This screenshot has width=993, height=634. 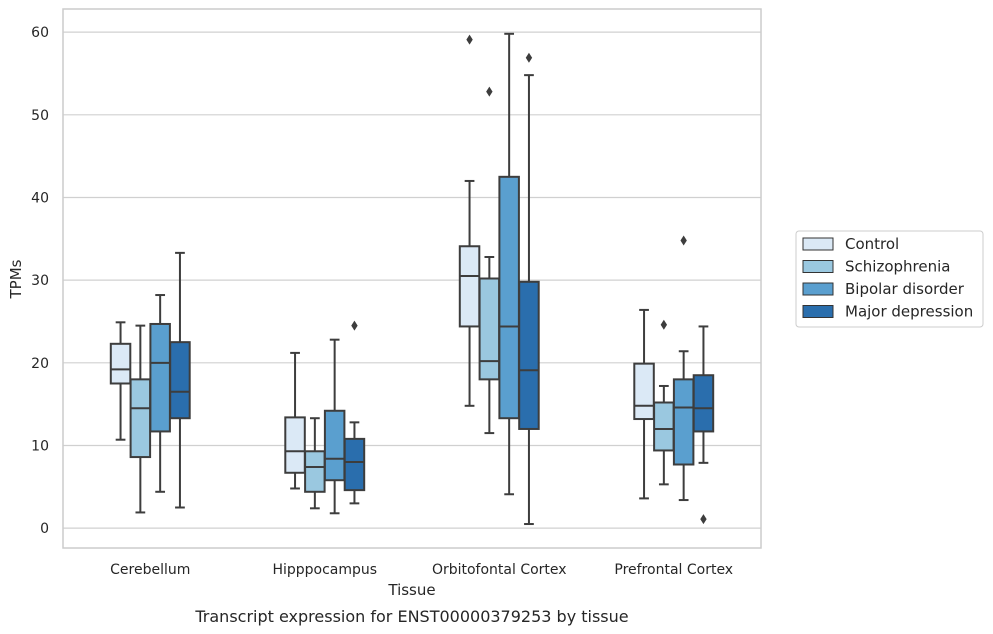 I want to click on x-tick-label-3: Orbitofontal Cortex, so click(x=499, y=570).